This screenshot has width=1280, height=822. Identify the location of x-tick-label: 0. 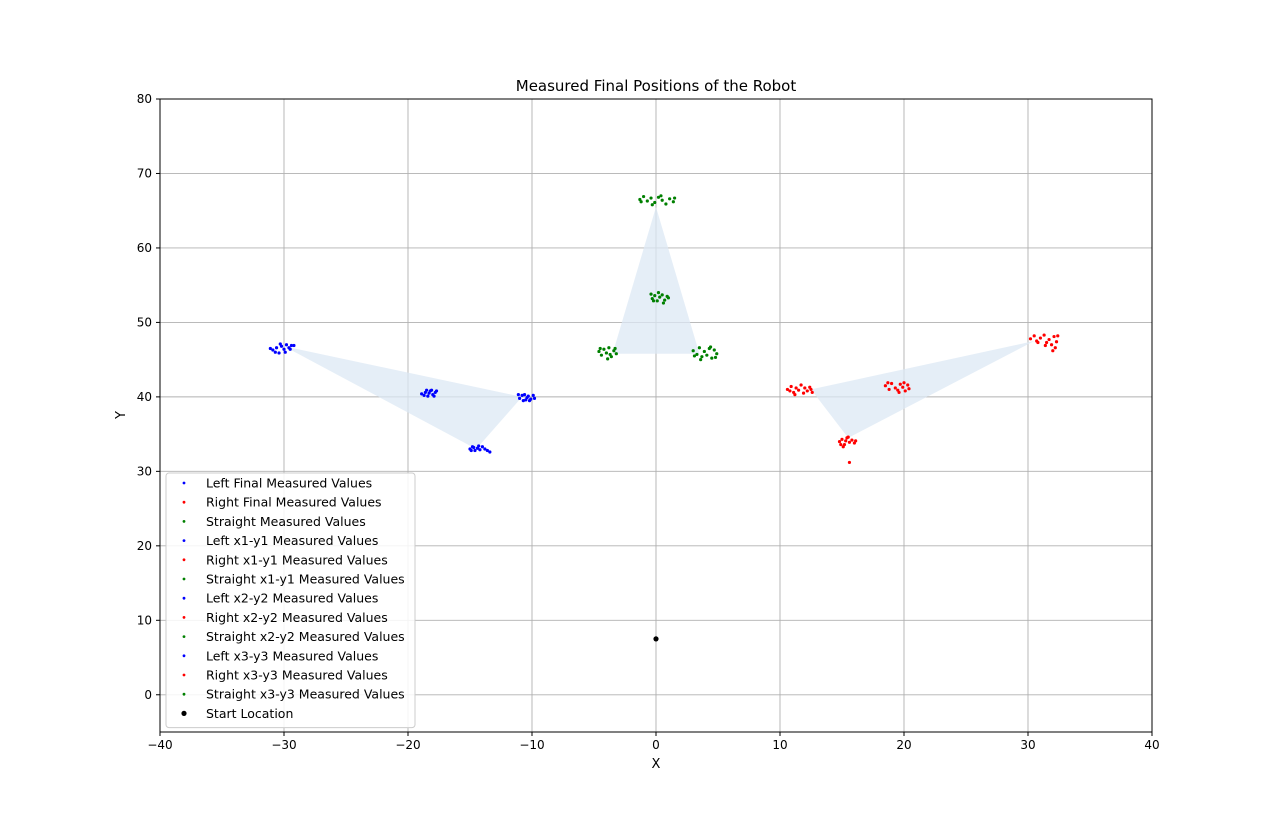
(656, 745).